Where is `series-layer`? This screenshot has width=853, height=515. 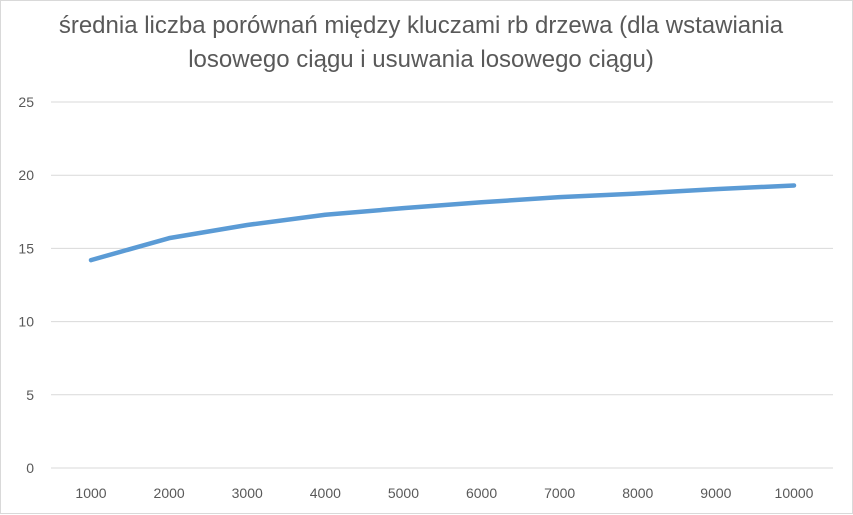
series-layer is located at coordinates (442, 223).